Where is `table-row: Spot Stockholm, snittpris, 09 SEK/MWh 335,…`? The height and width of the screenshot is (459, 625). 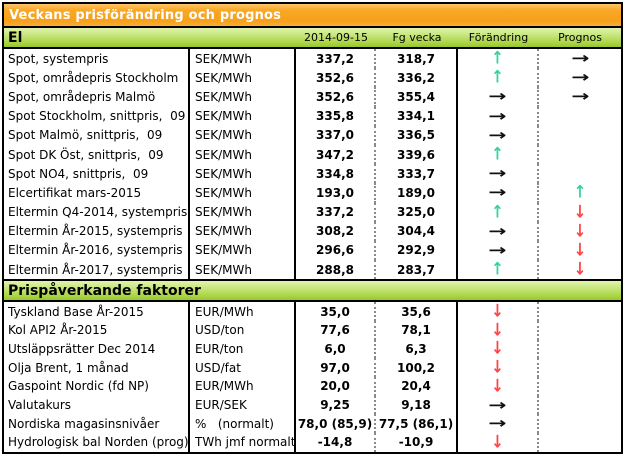 table-row: Spot Stockholm, snittpris, 09 SEK/MWh 335,… is located at coordinates (312, 116).